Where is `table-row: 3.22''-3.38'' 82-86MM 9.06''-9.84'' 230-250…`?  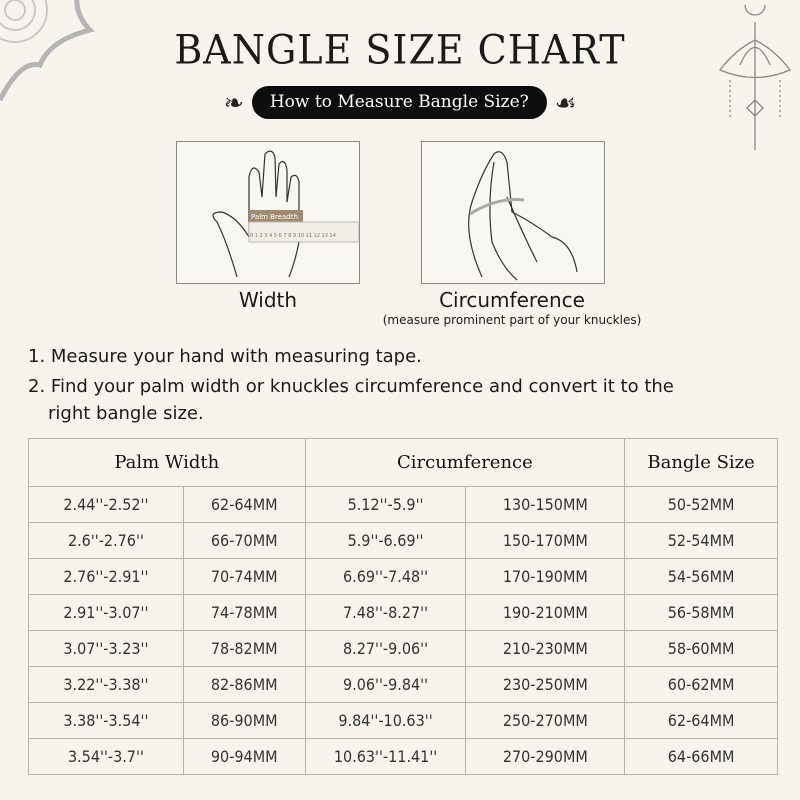
table-row: 3.22''-3.38'' 82-86MM 9.06''-9.84'' 230-250… is located at coordinates (403, 684).